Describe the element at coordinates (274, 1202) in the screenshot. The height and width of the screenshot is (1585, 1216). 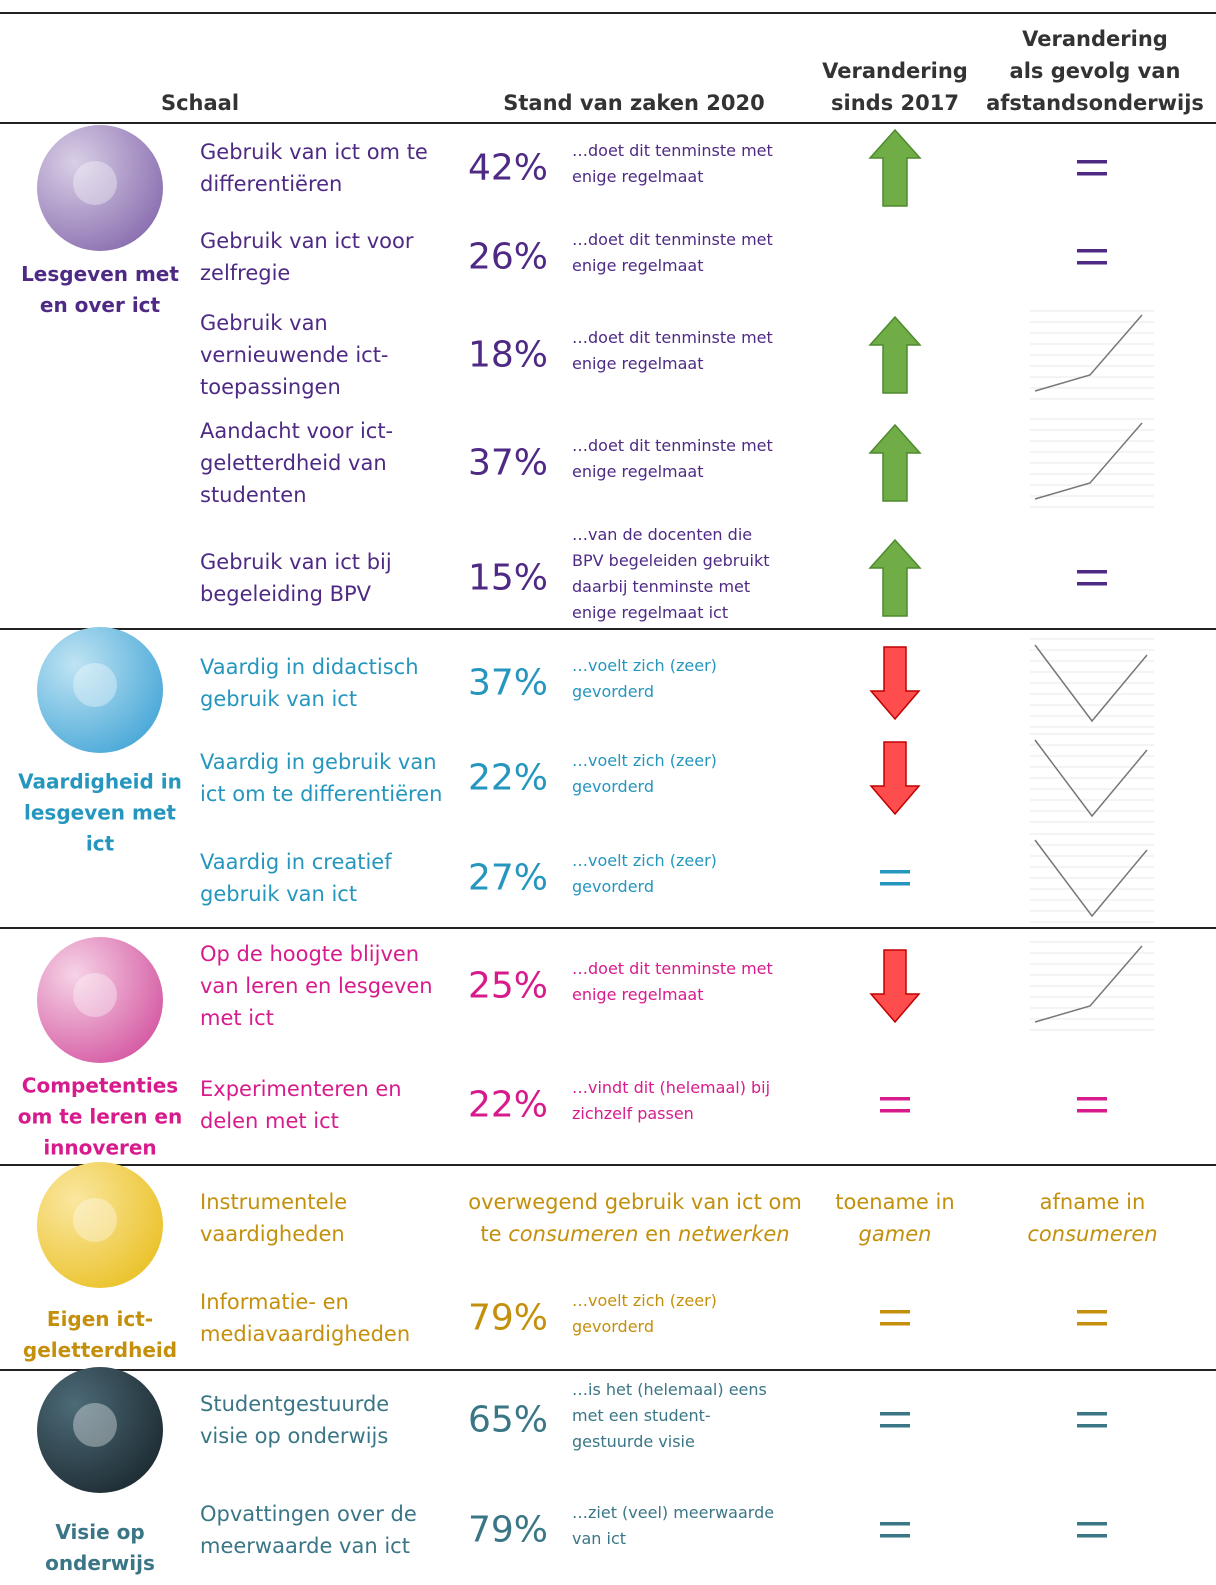
I see `schaal-line: Instrumentele` at that location.